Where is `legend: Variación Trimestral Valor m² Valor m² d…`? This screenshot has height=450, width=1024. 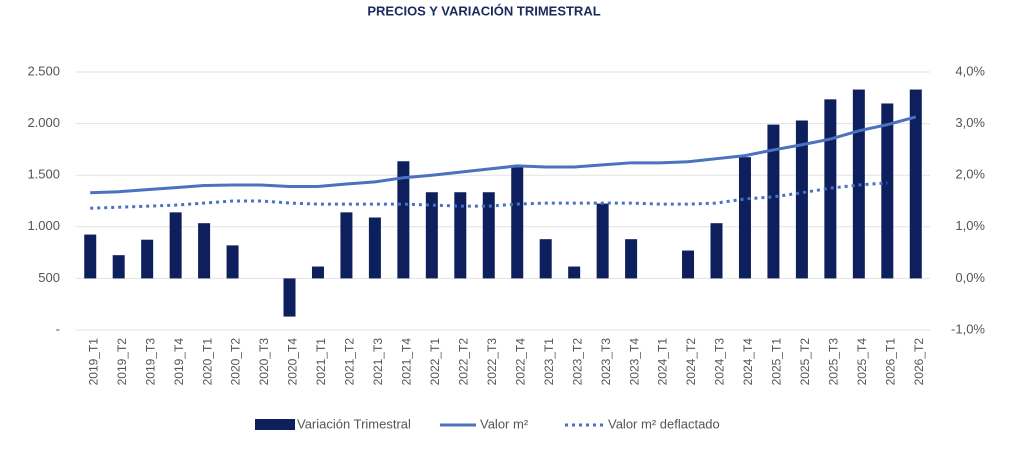
legend: Variación Trimestral Valor m² Valor m² d… is located at coordinates (487, 423).